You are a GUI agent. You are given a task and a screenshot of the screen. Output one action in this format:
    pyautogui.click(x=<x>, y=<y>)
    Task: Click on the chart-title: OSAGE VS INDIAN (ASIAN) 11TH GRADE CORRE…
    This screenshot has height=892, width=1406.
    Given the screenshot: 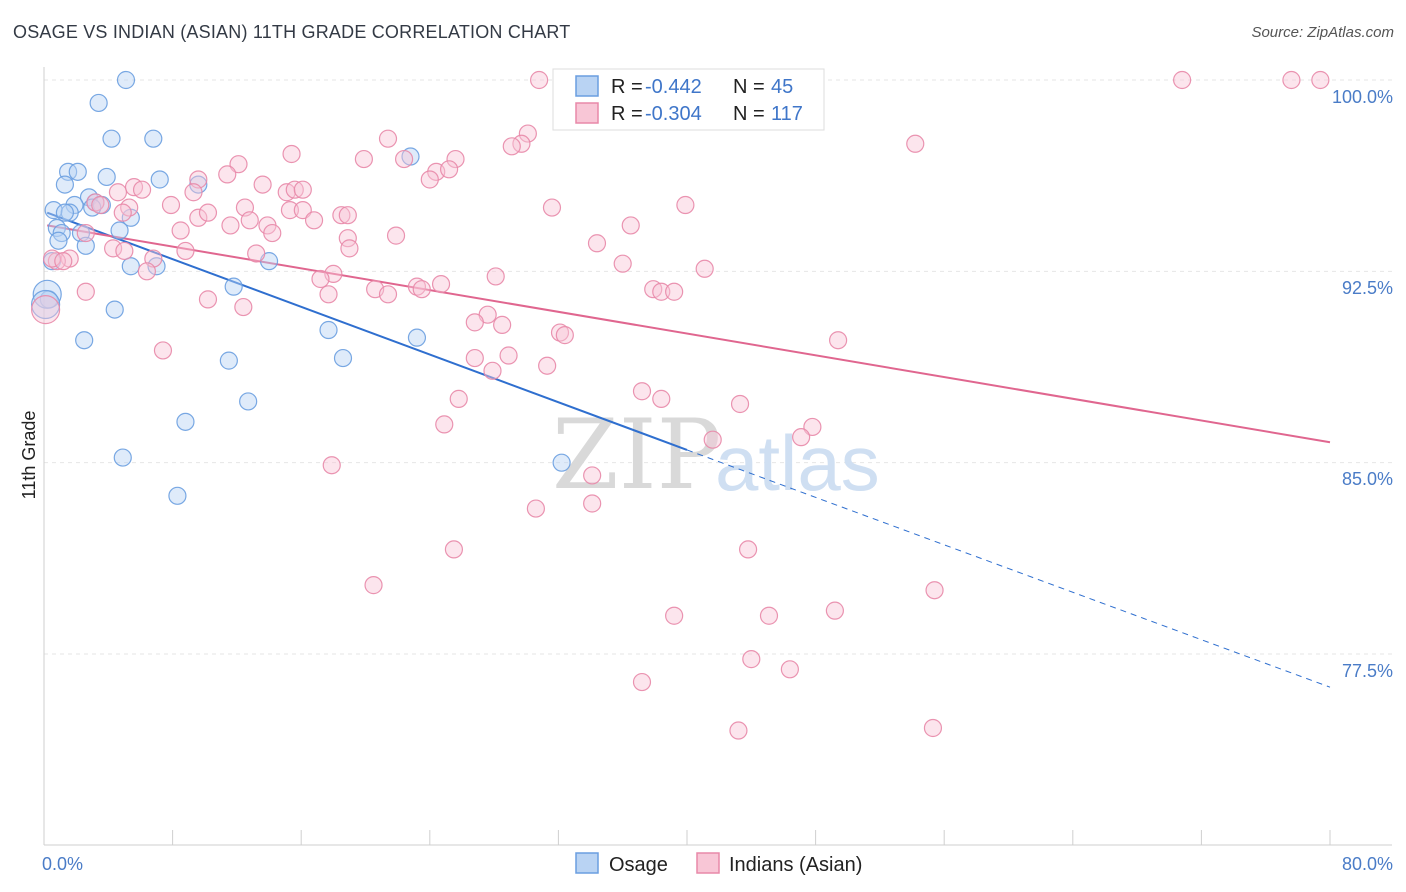 What is the action you would take?
    pyautogui.click(x=292, y=32)
    